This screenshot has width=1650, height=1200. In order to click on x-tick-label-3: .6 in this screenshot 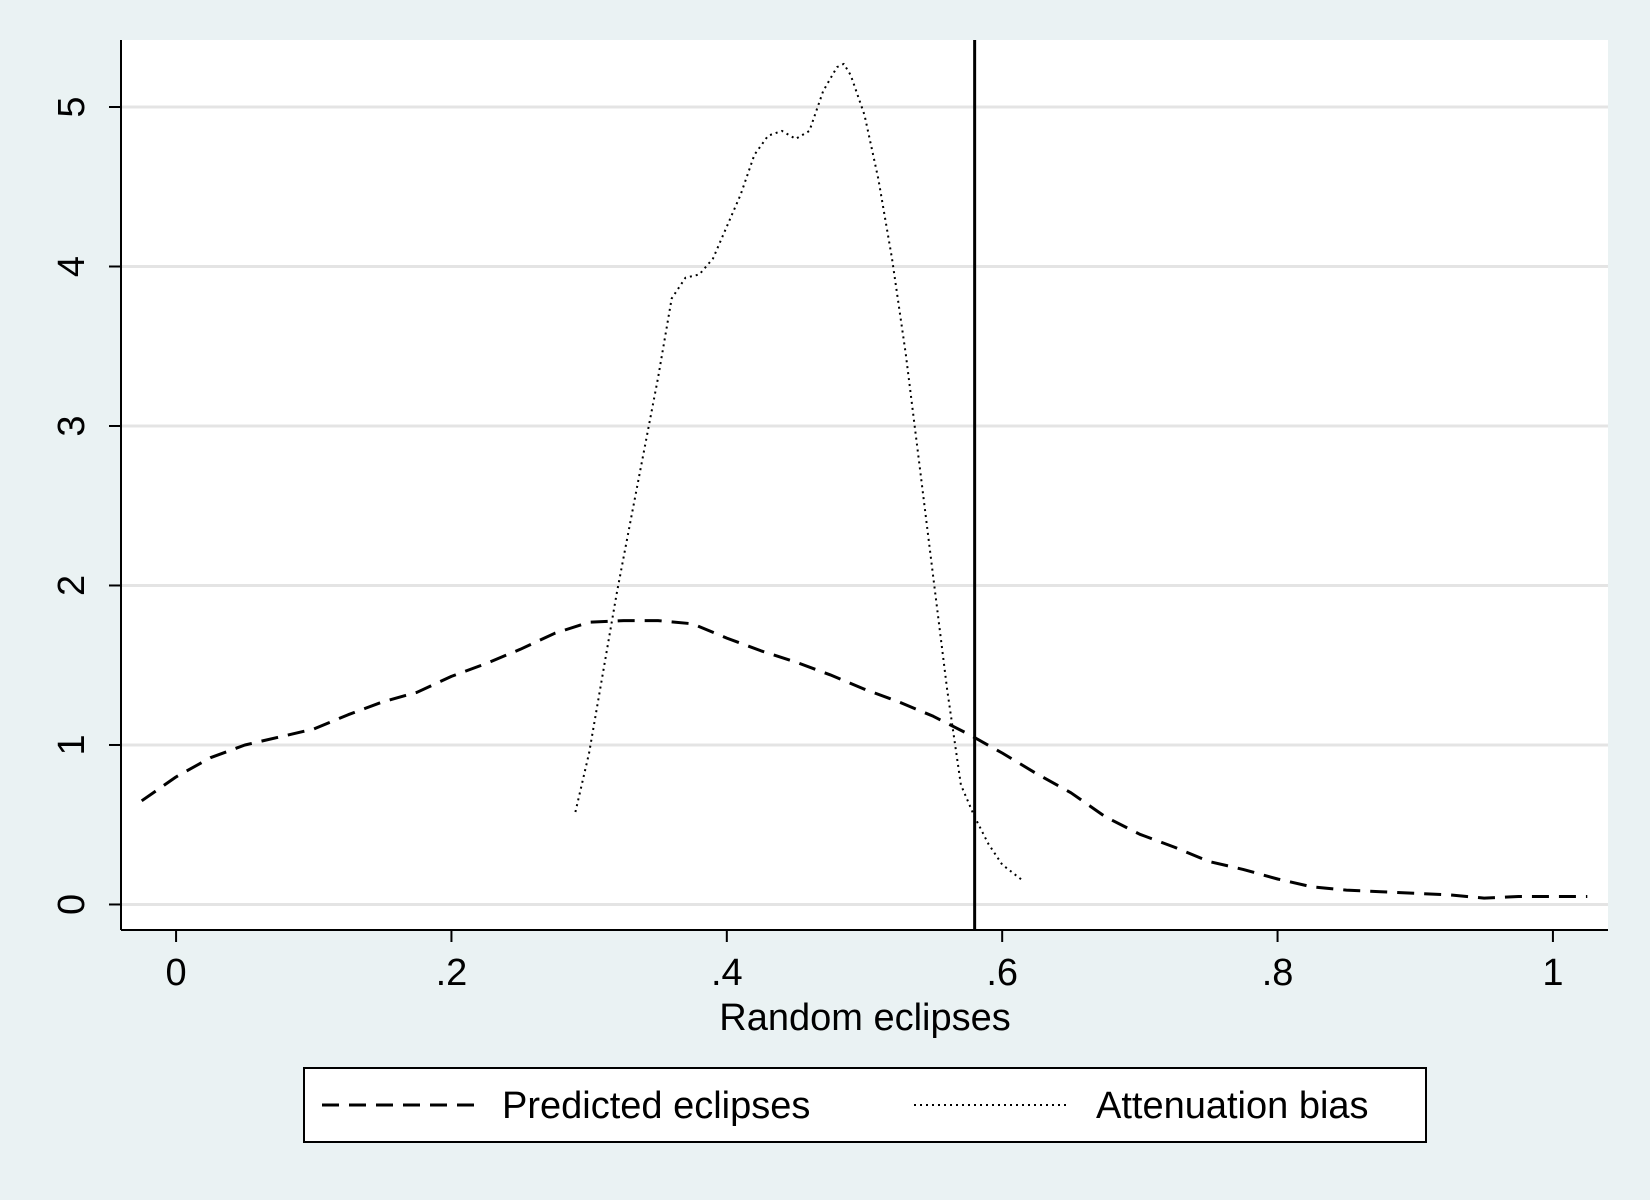, I will do `click(1002, 973)`.